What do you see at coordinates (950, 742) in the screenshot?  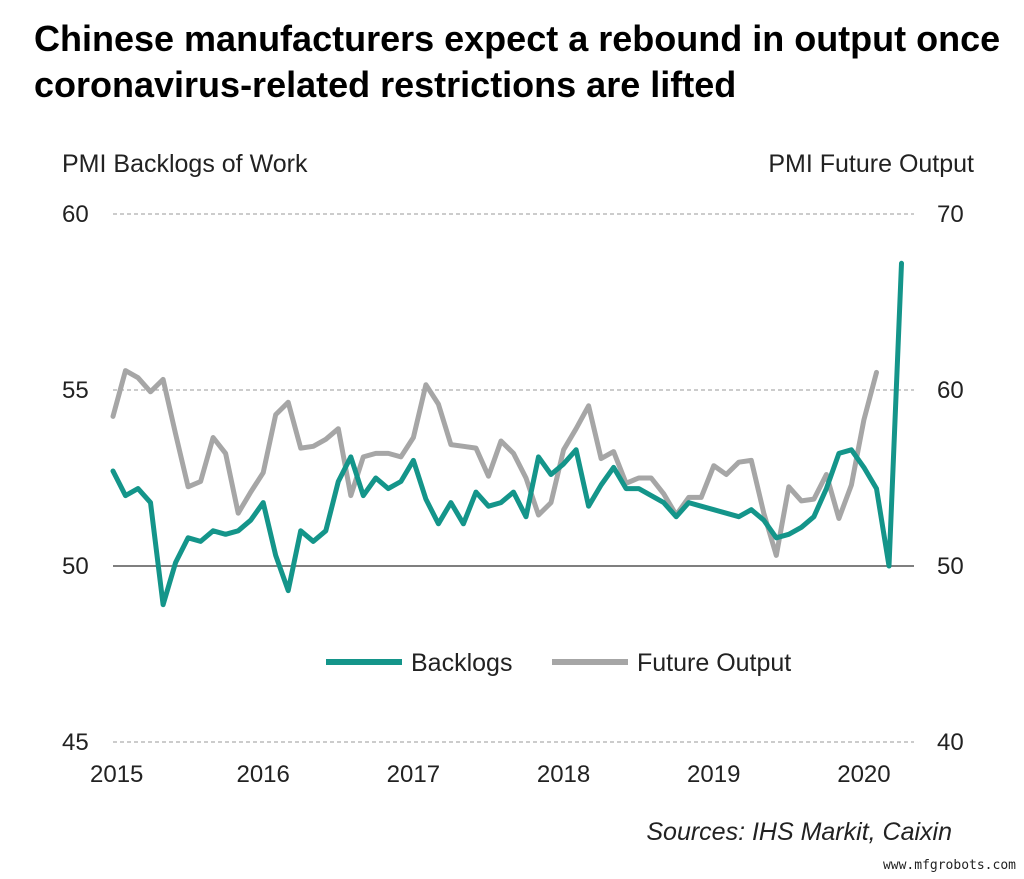 I see `right-tick-label: 40` at bounding box center [950, 742].